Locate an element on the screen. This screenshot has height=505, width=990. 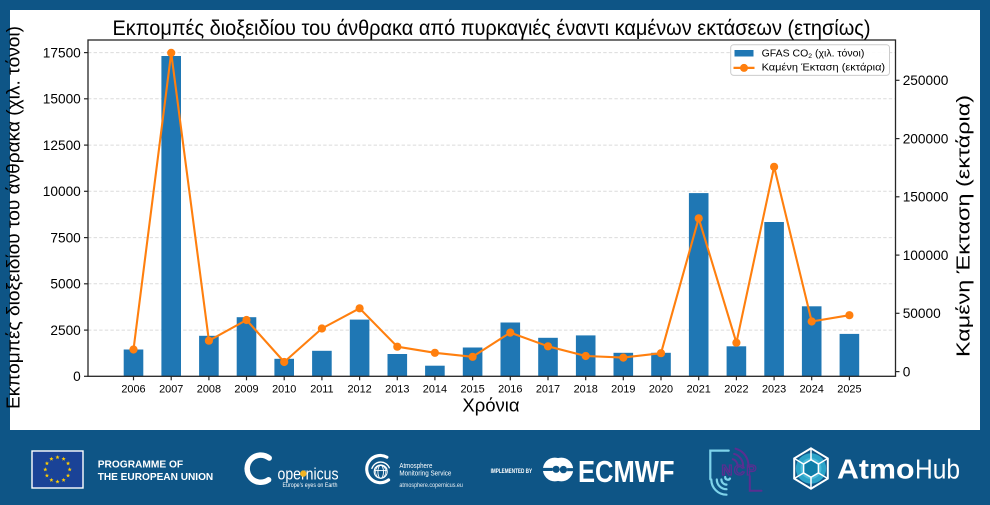
svg-text: 2017 is located at coordinates (548, 390).